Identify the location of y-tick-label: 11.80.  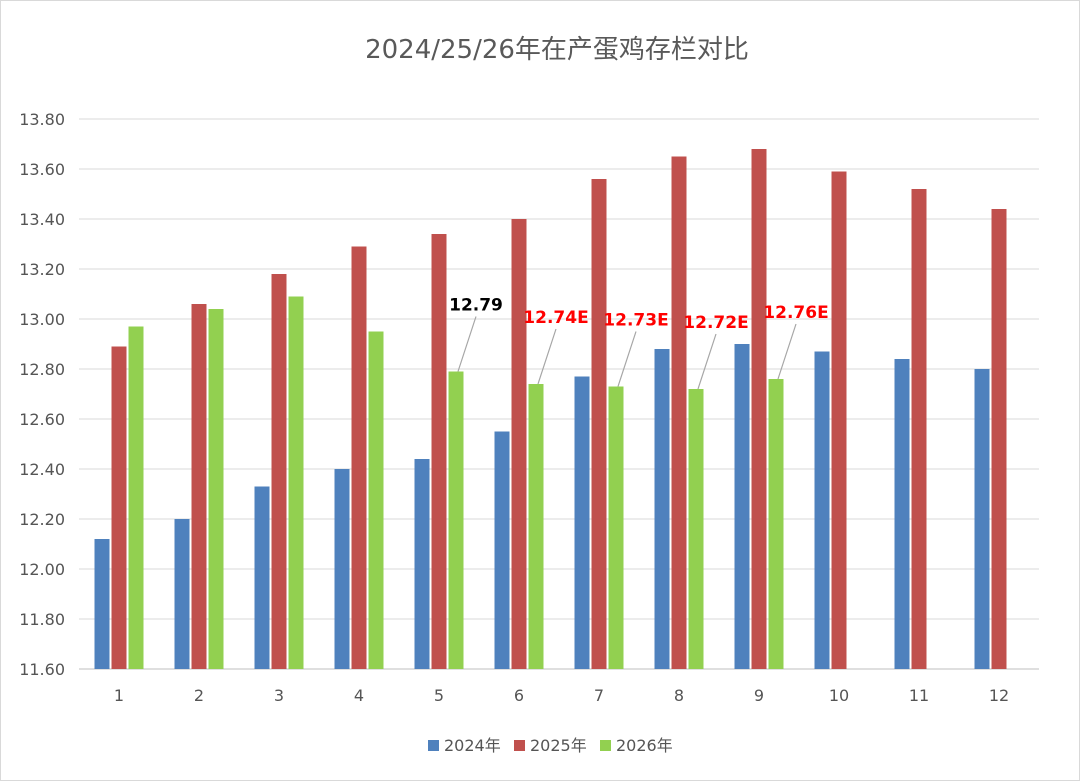
(42, 619).